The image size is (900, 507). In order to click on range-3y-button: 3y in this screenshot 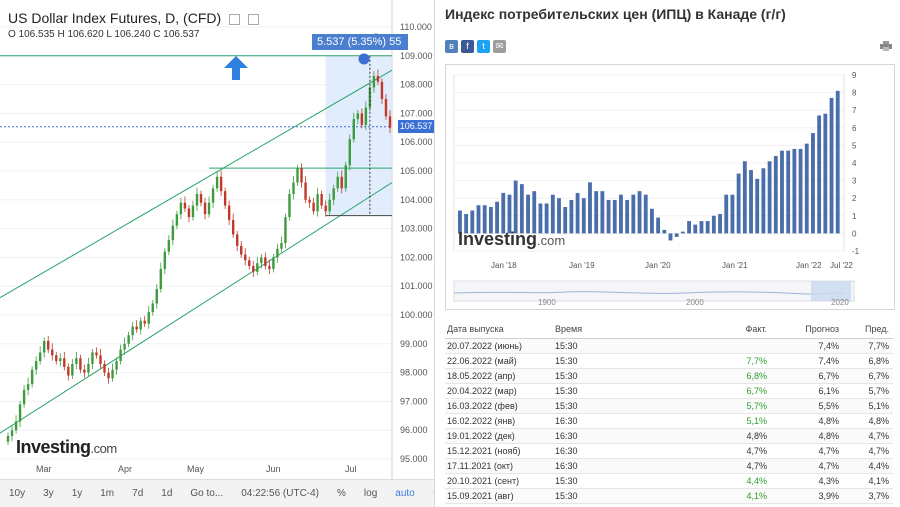, I will do `click(48, 493)`.